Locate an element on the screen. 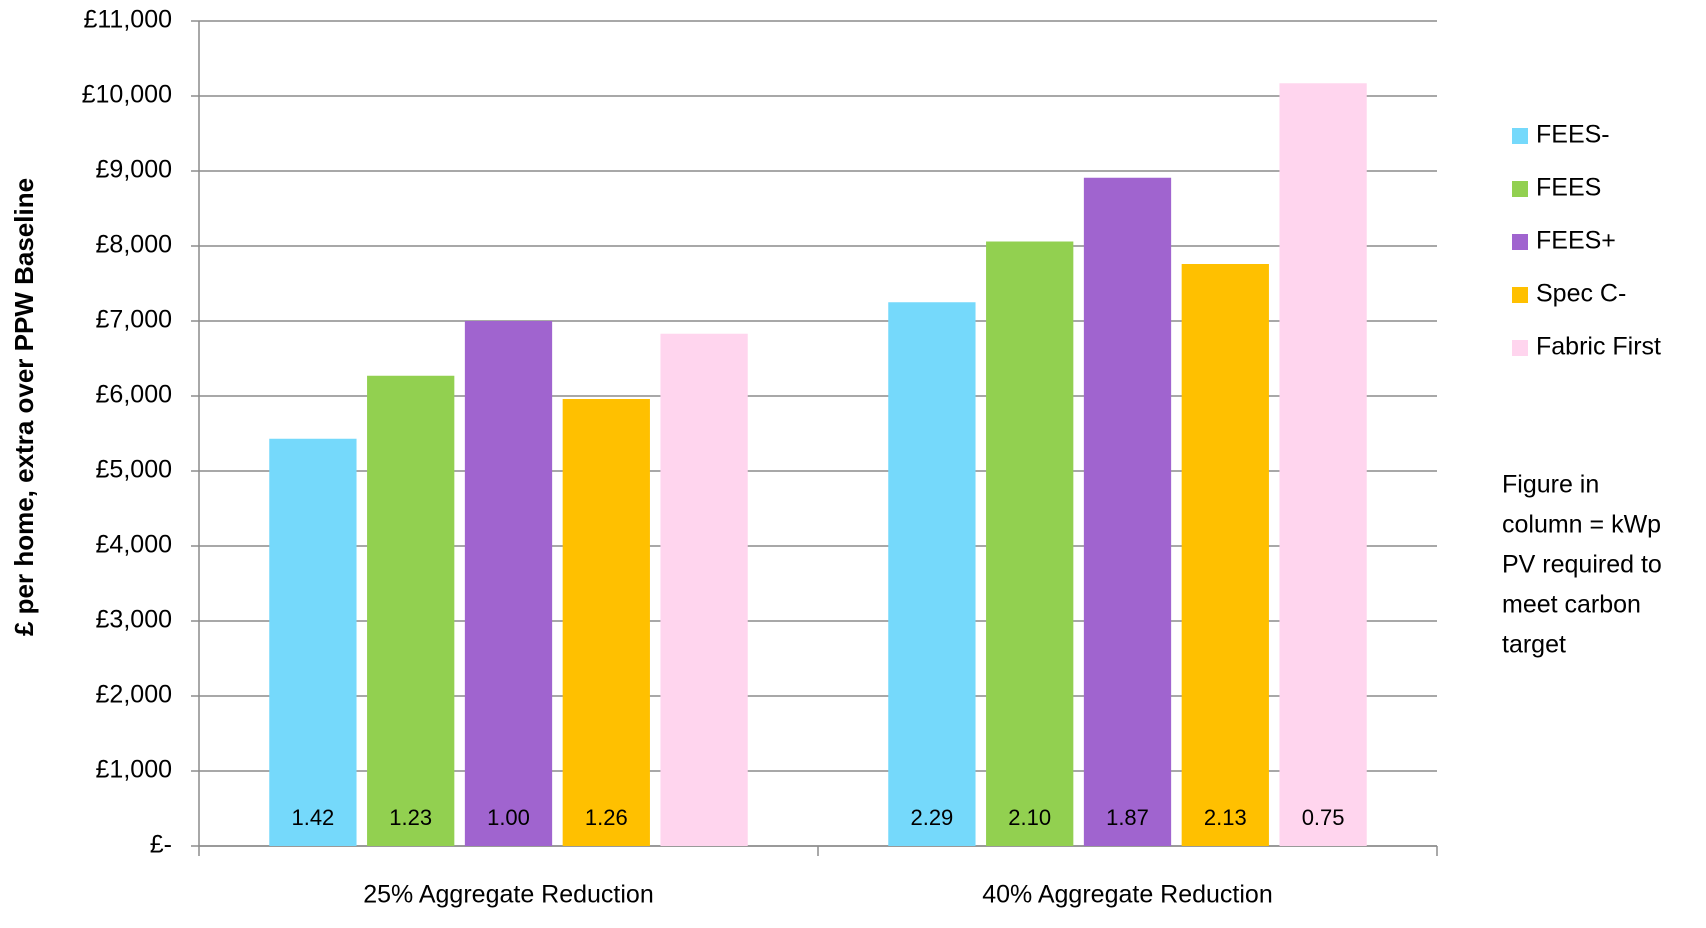  legend-label: FEES- is located at coordinates (1573, 135).